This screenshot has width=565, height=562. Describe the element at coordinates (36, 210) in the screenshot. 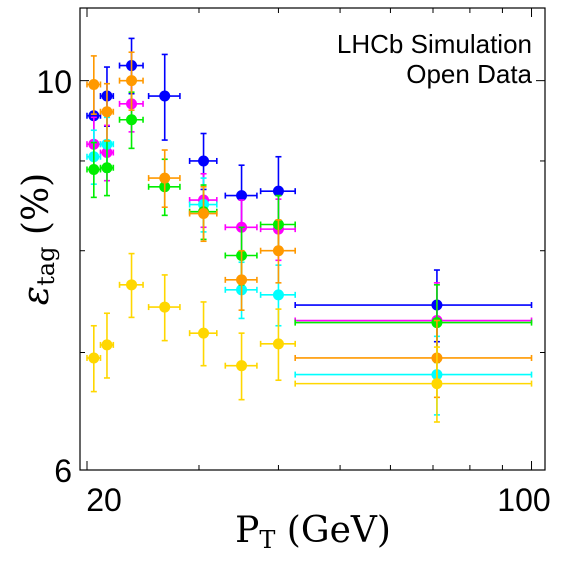

I see `y-axis-label-rest: (%)` at that location.